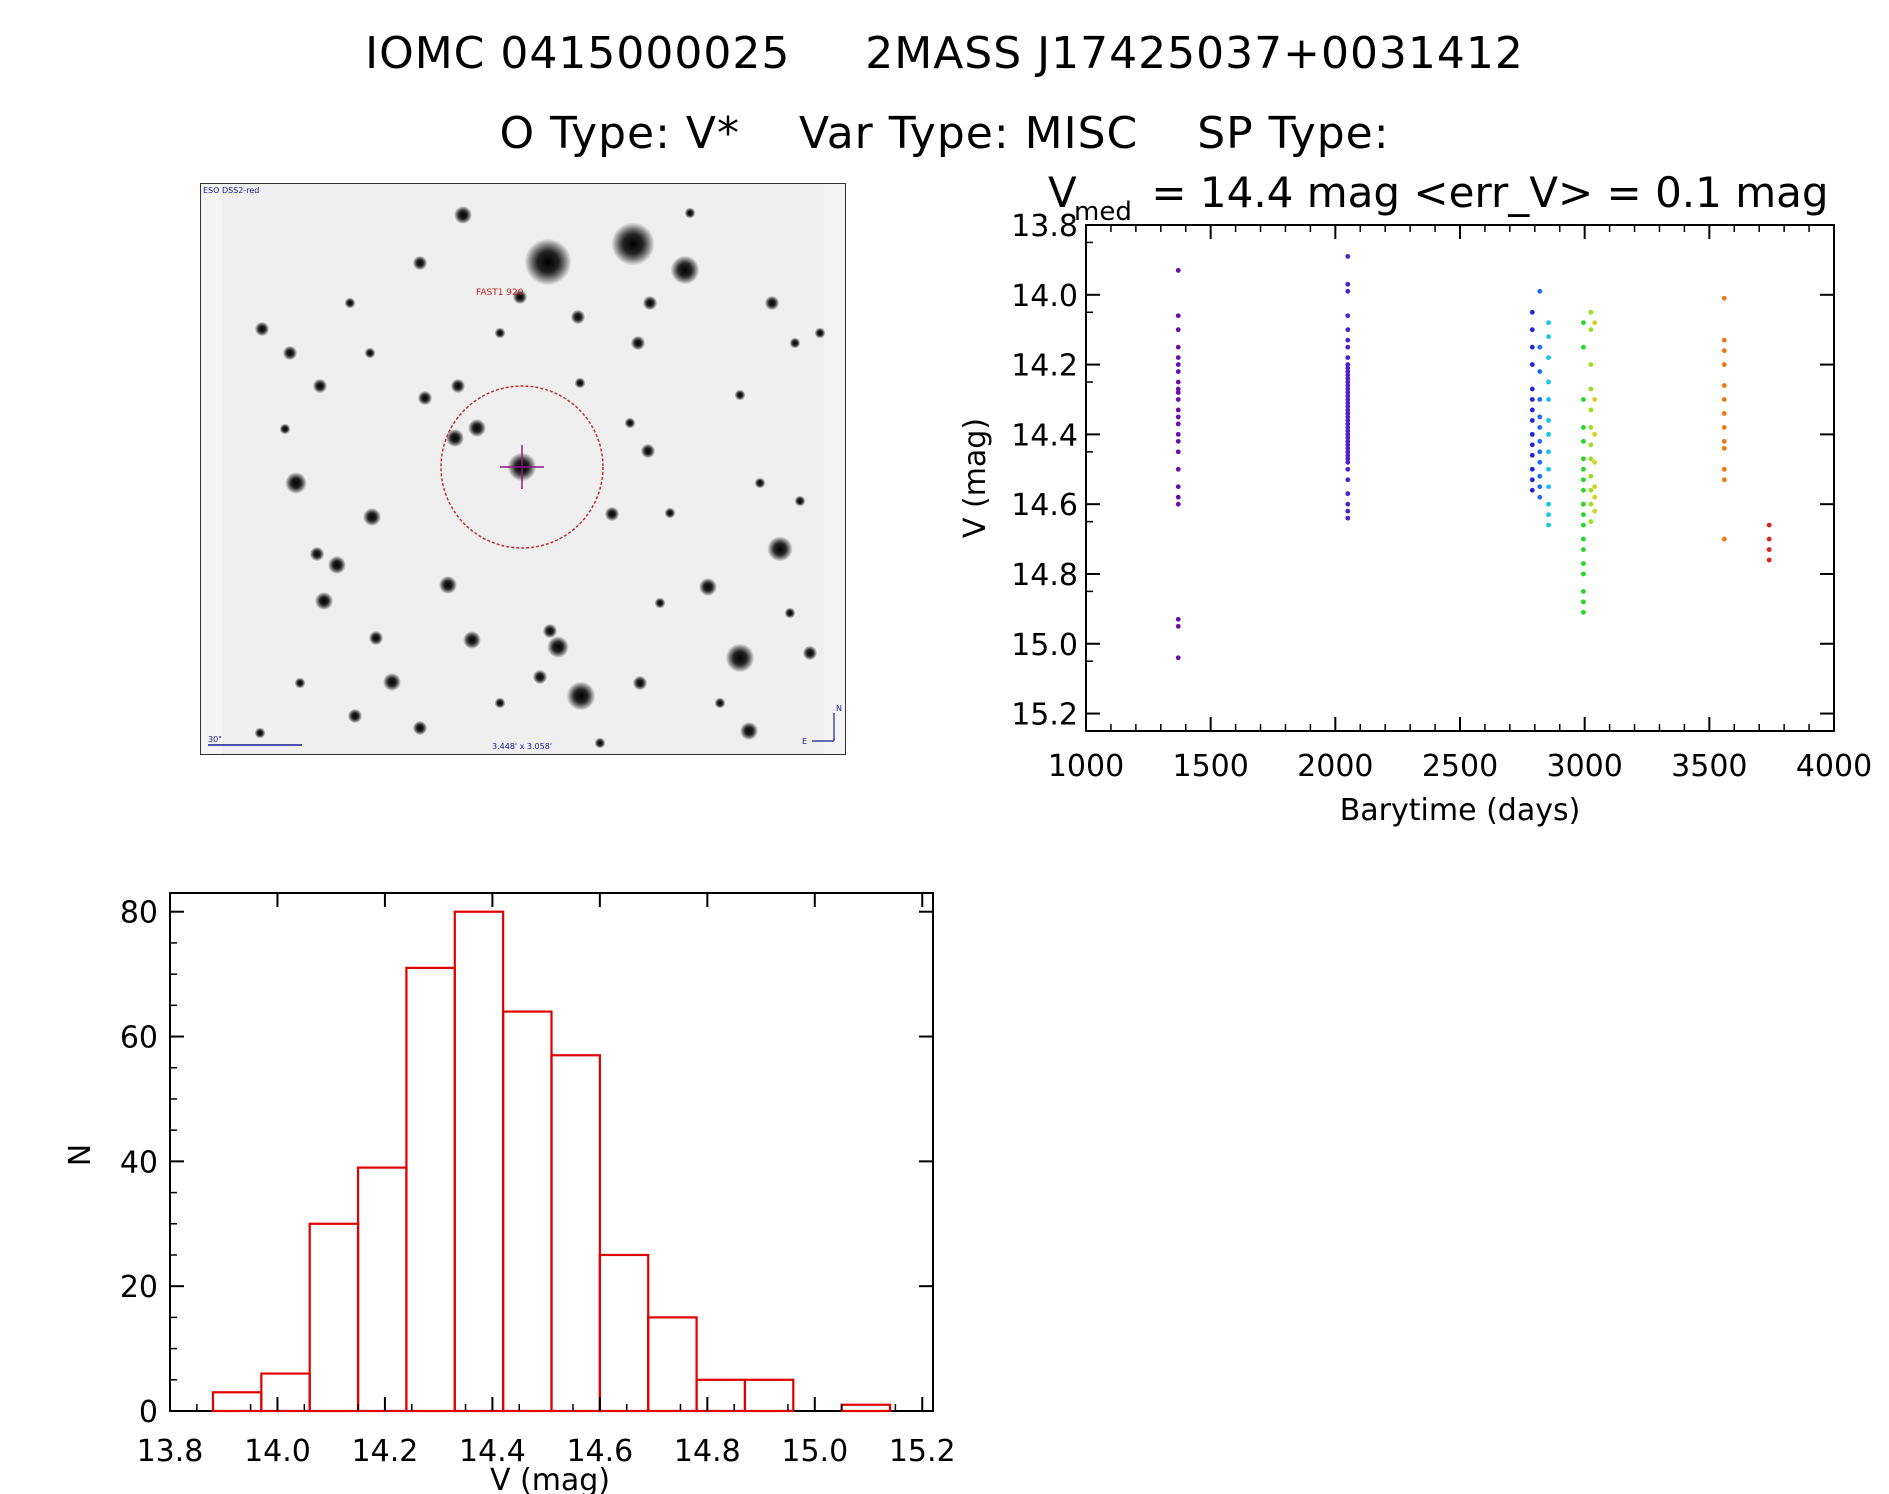 Image resolution: width=1889 pixels, height=1494 pixels. I want to click on histogram-y-tick-label: 40, so click(139, 1162).